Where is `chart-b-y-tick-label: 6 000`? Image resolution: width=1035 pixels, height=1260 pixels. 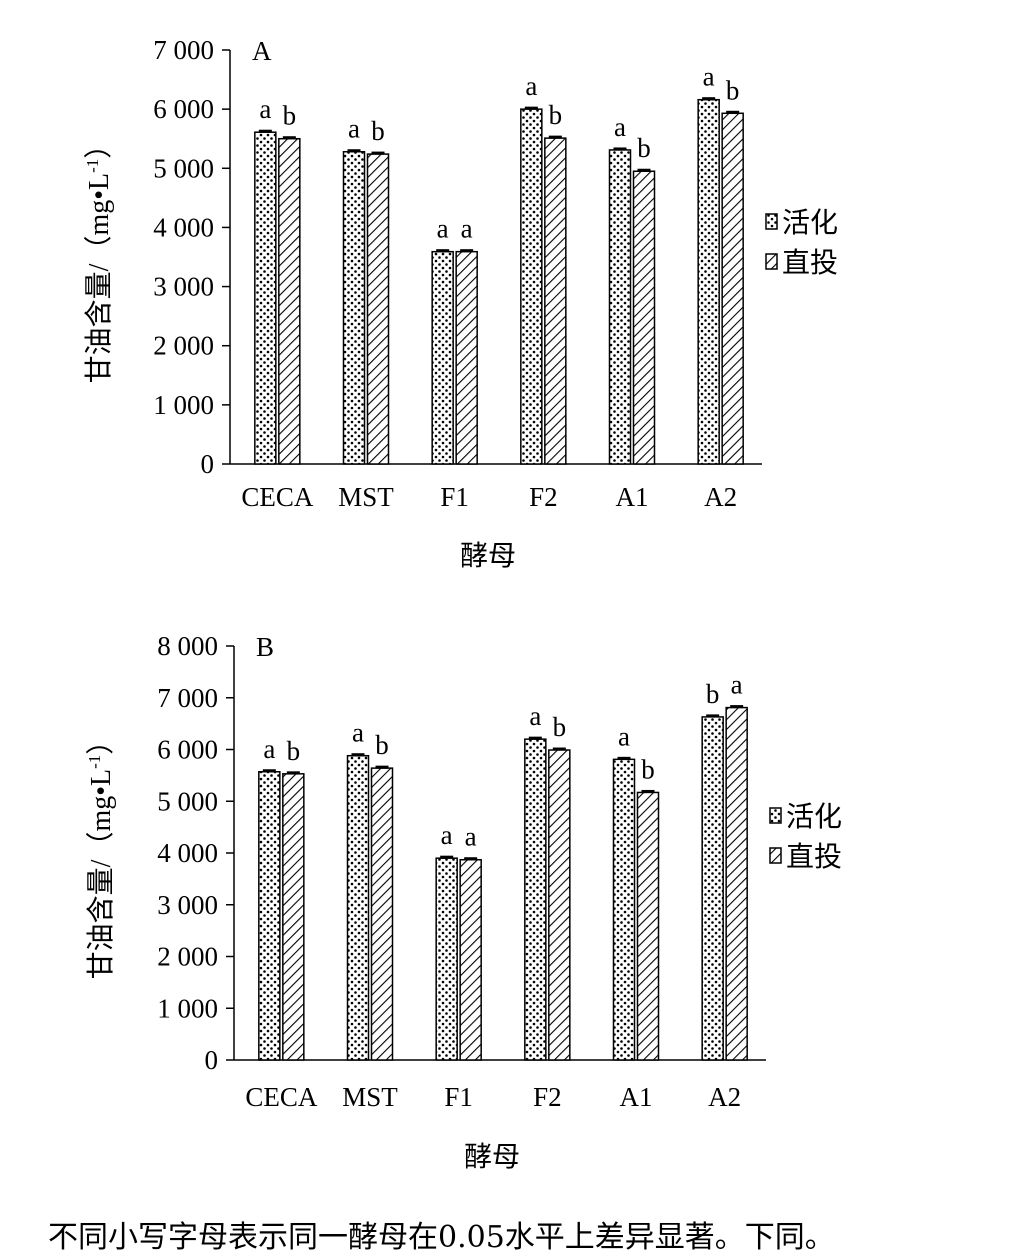
chart-b-y-tick-label: 6 000 is located at coordinates (187, 750).